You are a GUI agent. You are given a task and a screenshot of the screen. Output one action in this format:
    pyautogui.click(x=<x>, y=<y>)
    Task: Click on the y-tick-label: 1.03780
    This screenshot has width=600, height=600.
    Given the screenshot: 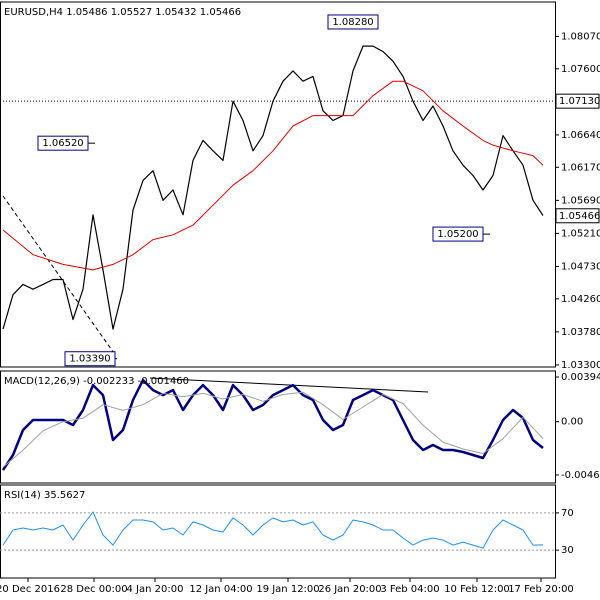 What is the action you would take?
    pyautogui.click(x=580, y=332)
    